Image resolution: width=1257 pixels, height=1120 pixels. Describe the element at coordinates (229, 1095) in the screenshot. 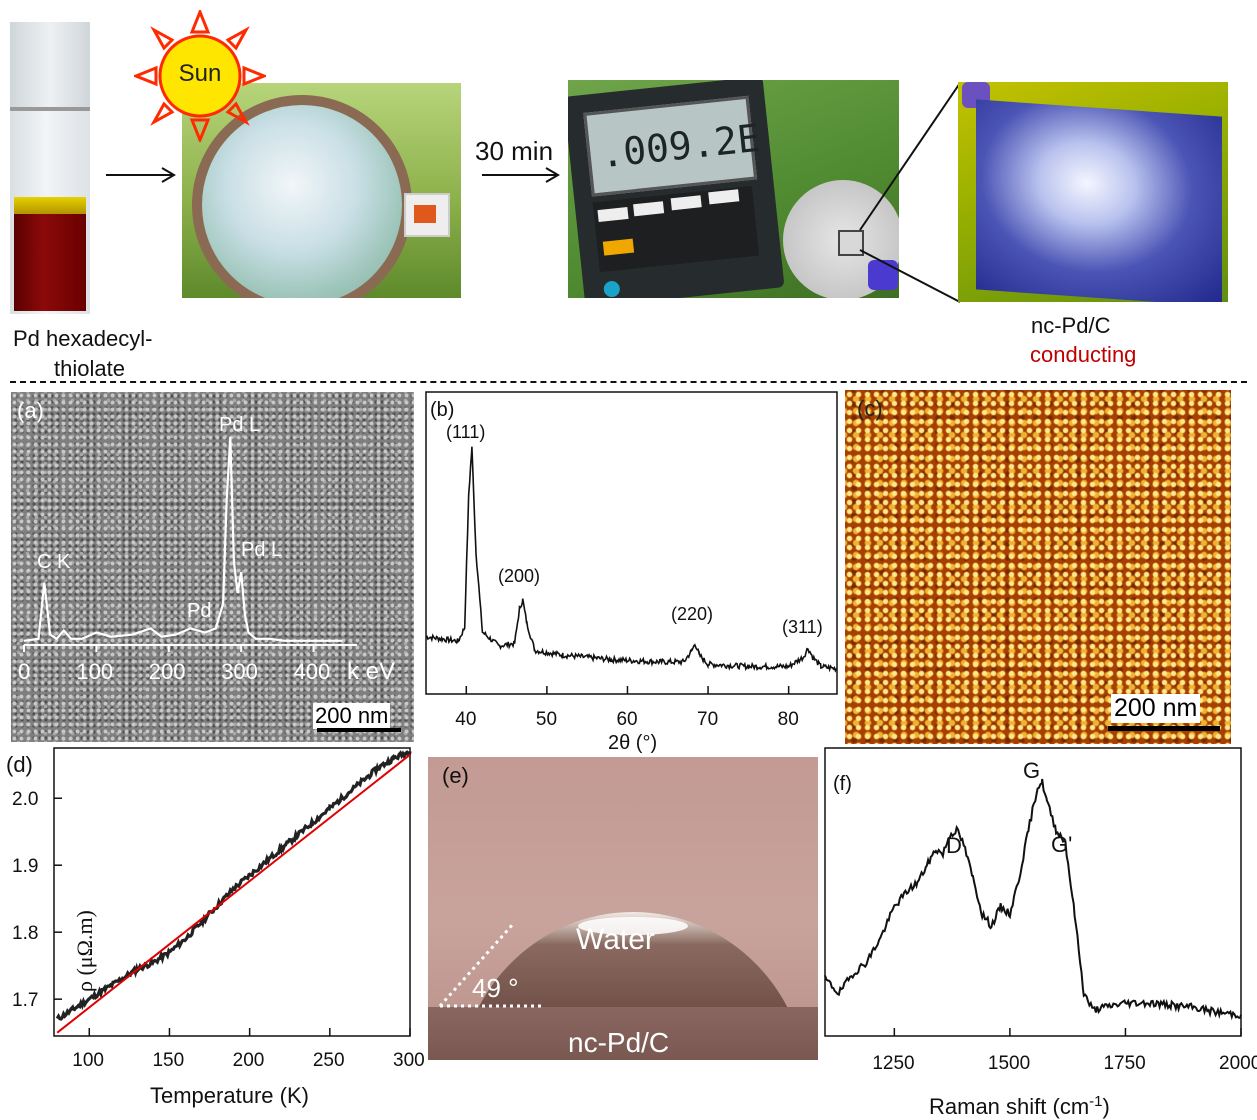

I see `panel-d-xlabel: Temperature (K)` at that location.